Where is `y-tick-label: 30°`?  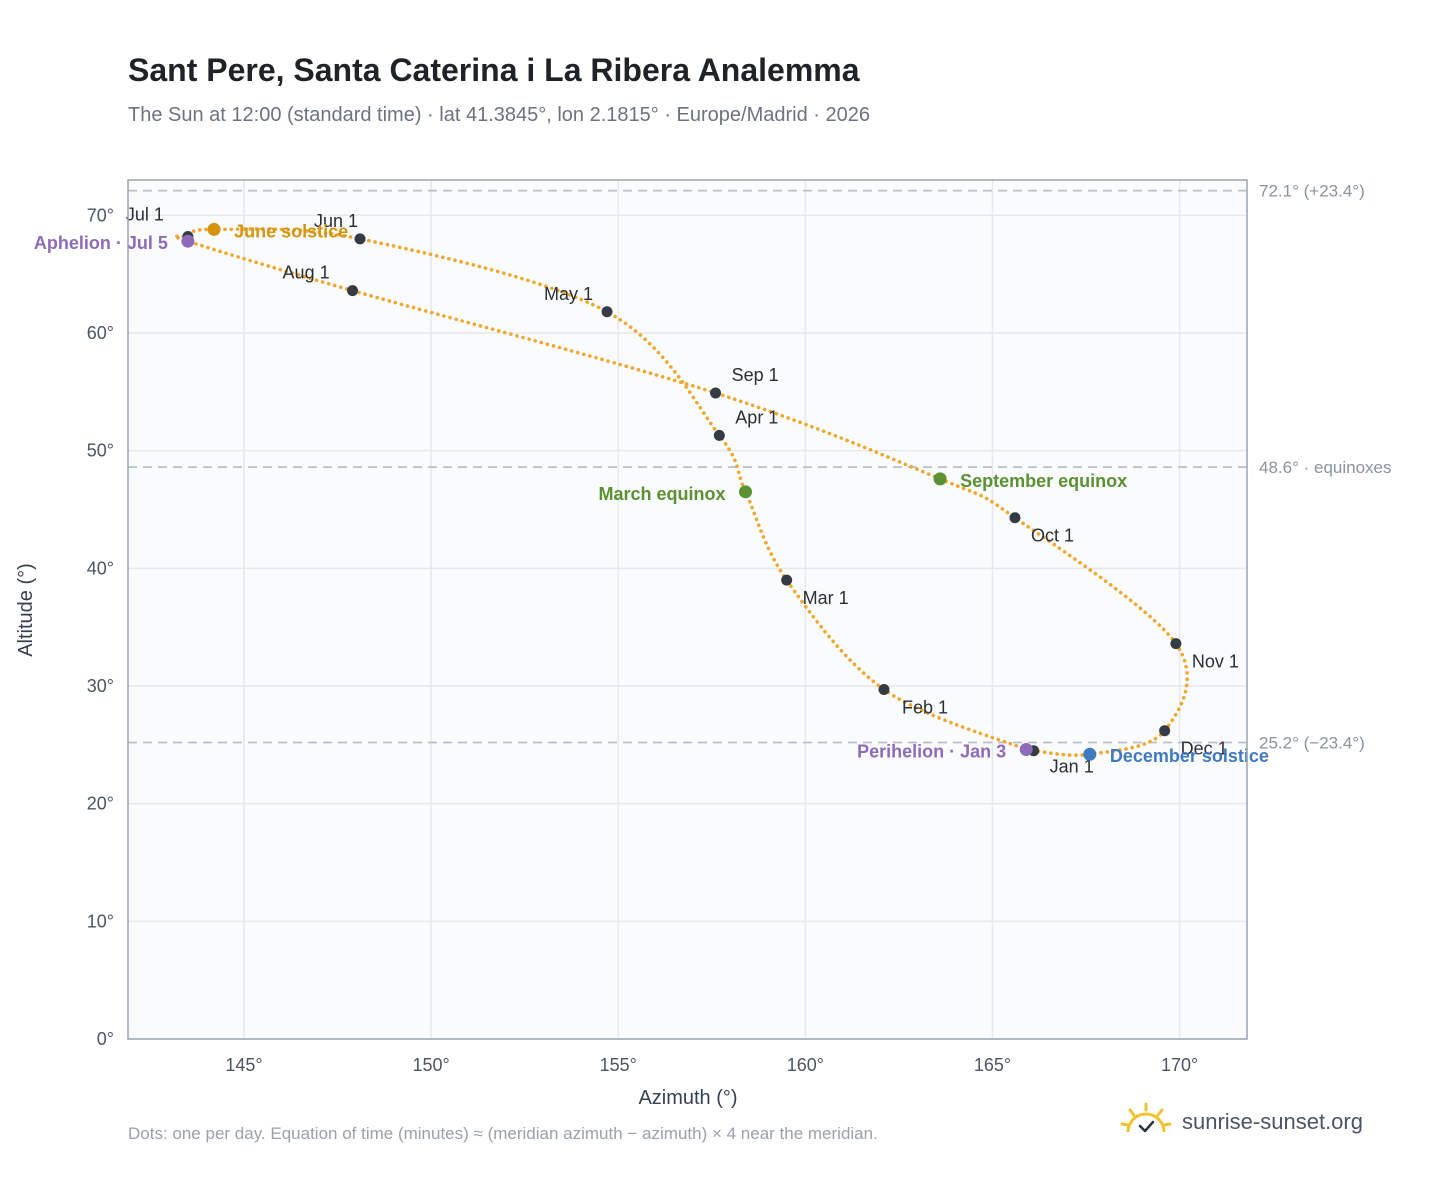
y-tick-label: 30° is located at coordinates (100, 686).